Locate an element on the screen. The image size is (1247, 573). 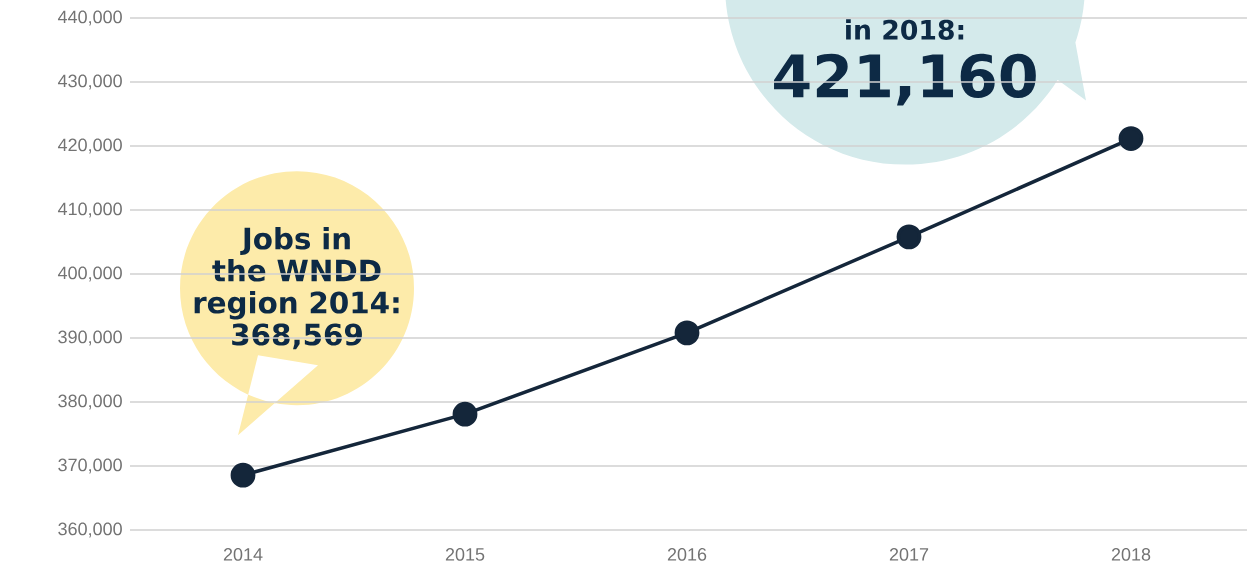
y-tick-label: 430,000 is located at coordinates (89, 82).